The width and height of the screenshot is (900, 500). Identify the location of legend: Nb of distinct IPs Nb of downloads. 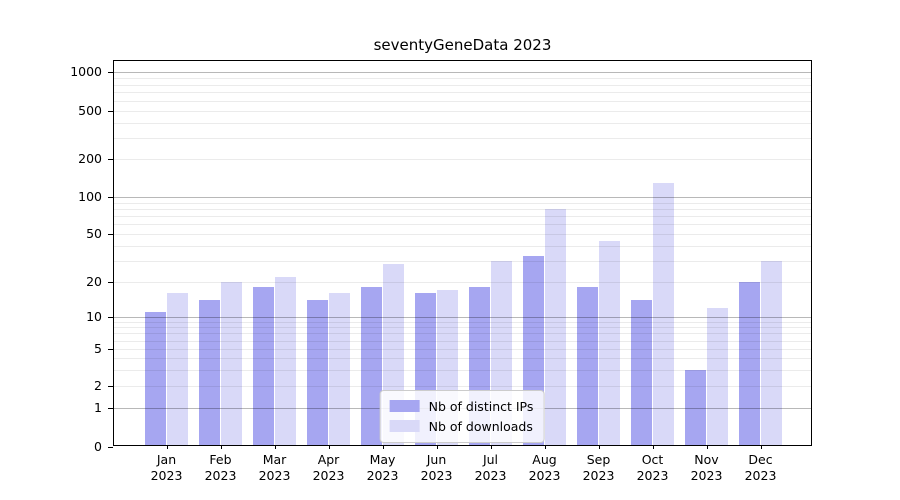
(462, 416).